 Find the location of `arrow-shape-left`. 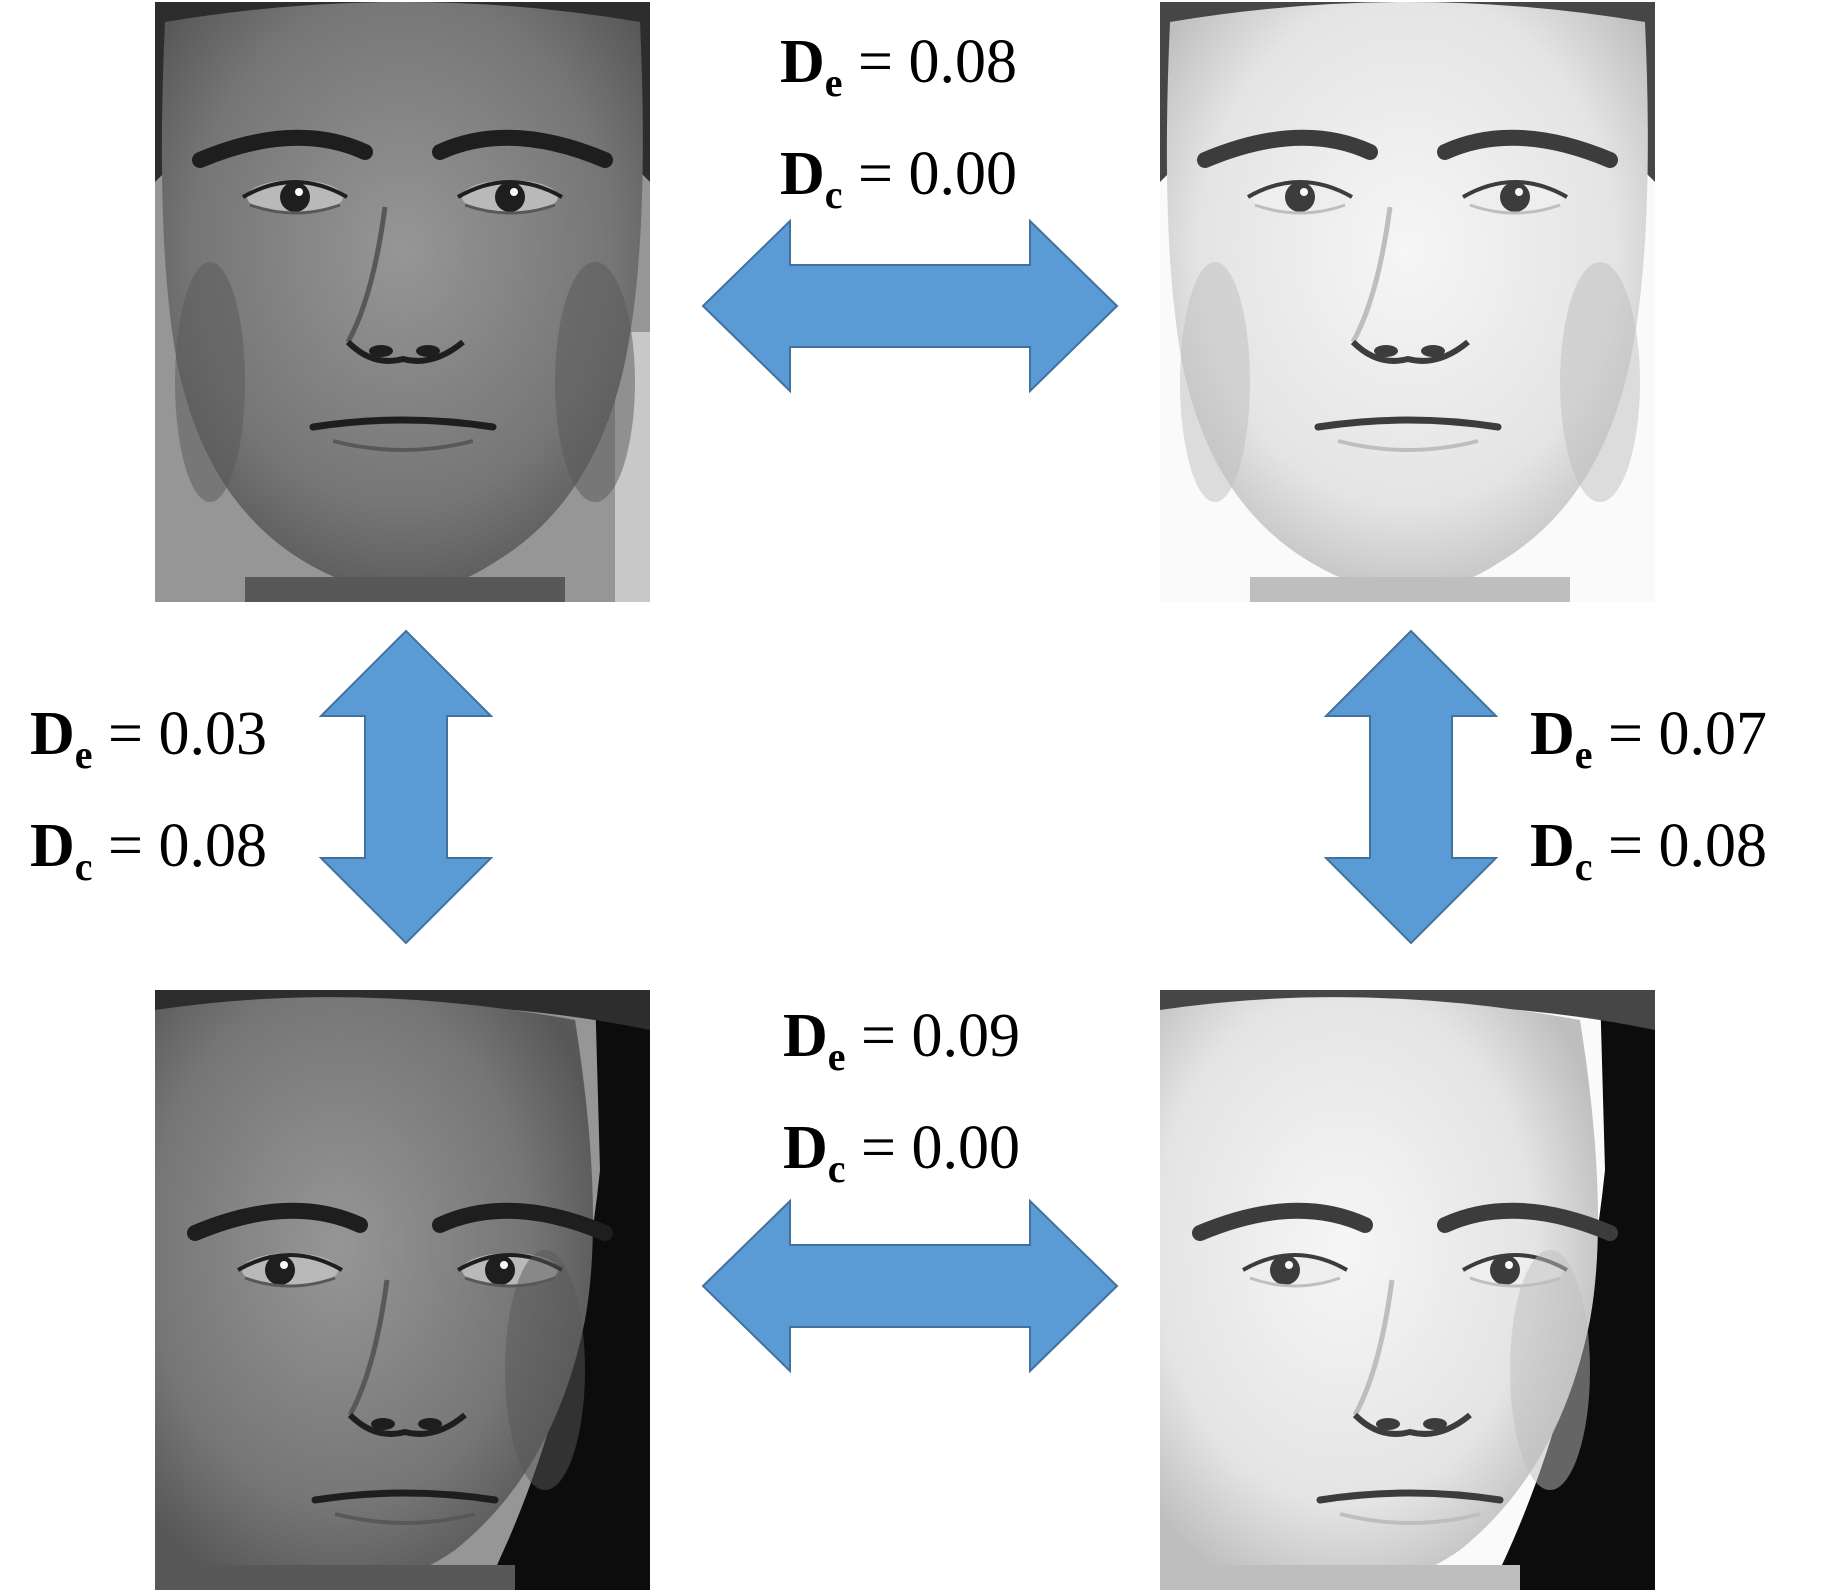

arrow-shape-left is located at coordinates (406, 787).